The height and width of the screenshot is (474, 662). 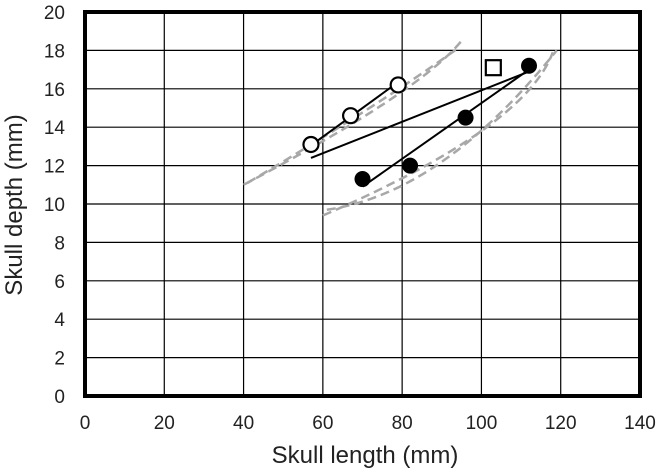 I want to click on x-tick-label: 20, so click(x=164, y=423).